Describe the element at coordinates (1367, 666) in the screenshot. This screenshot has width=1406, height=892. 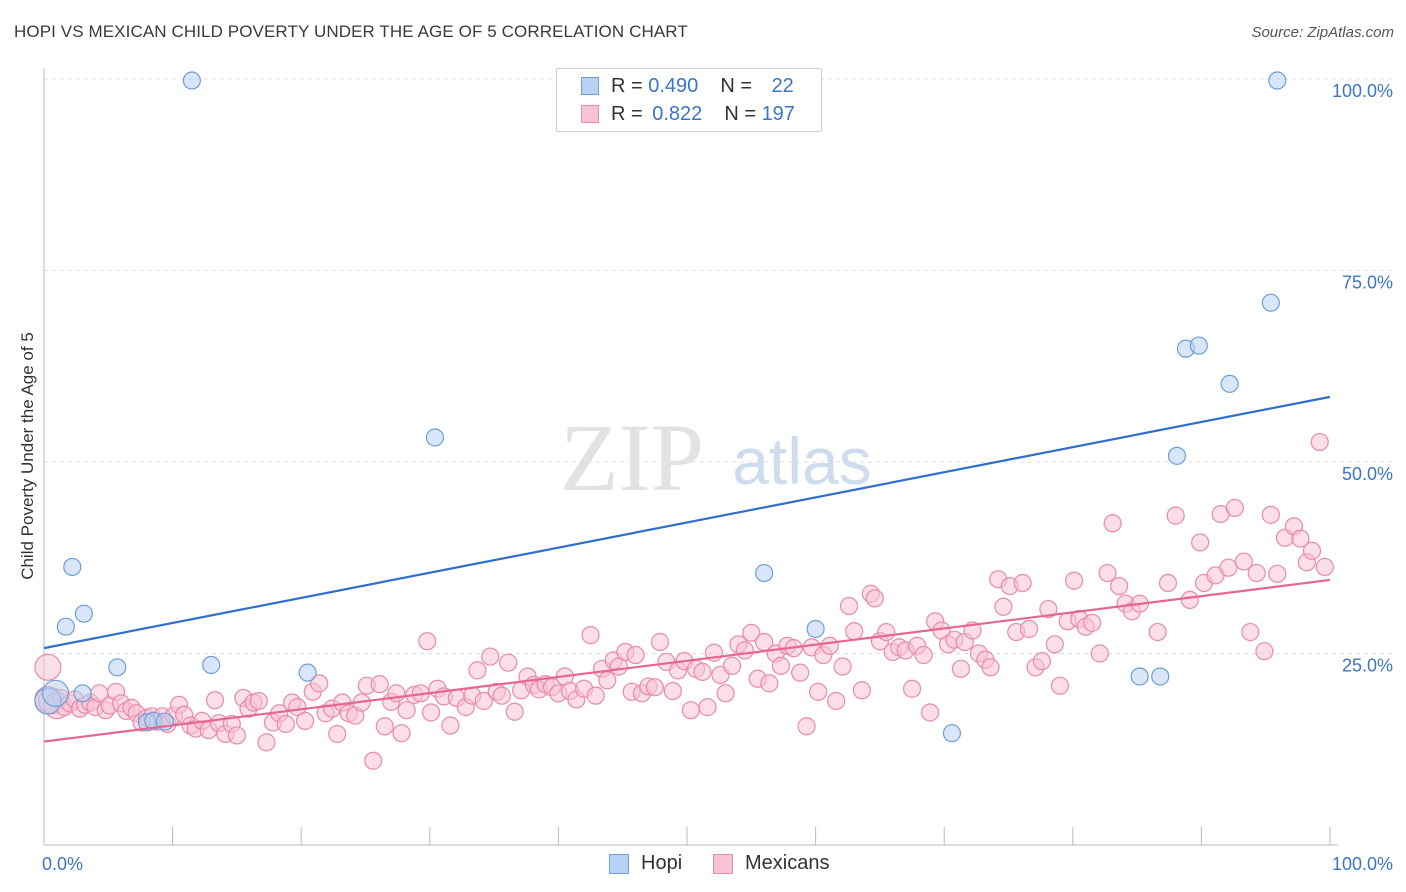
I see `y-tick-label-25: 25.0%` at that location.